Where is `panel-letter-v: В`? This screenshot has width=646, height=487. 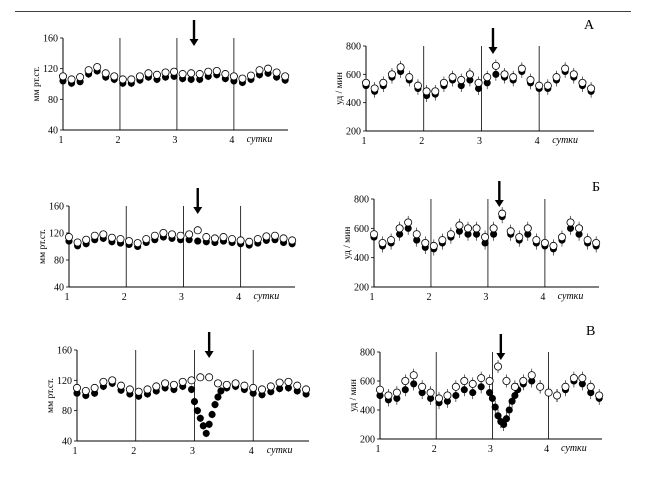 panel-letter-v: В is located at coordinates (590, 331).